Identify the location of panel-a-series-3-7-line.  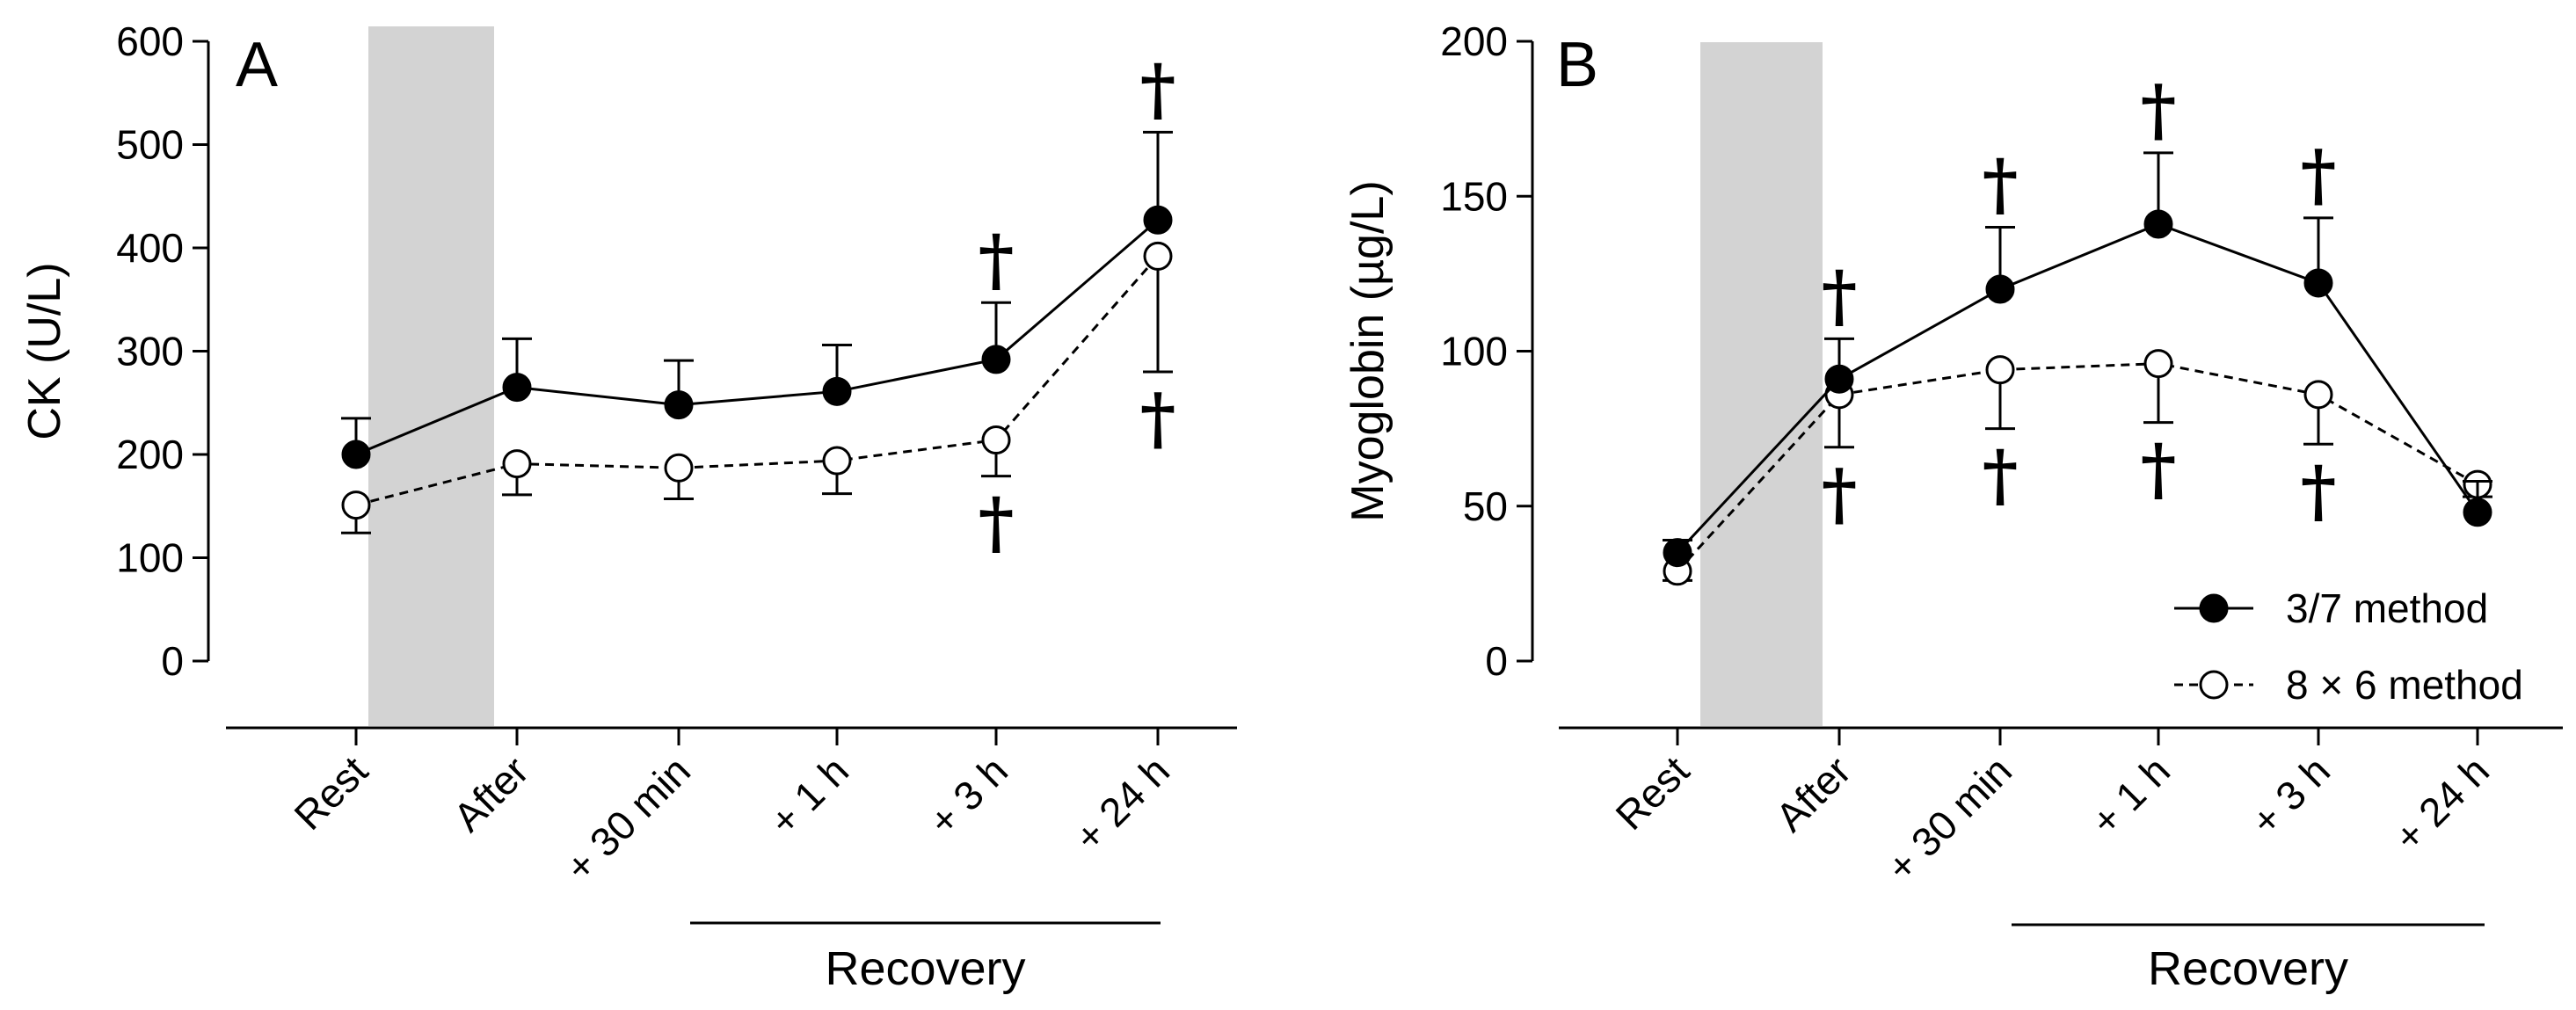
(757, 337).